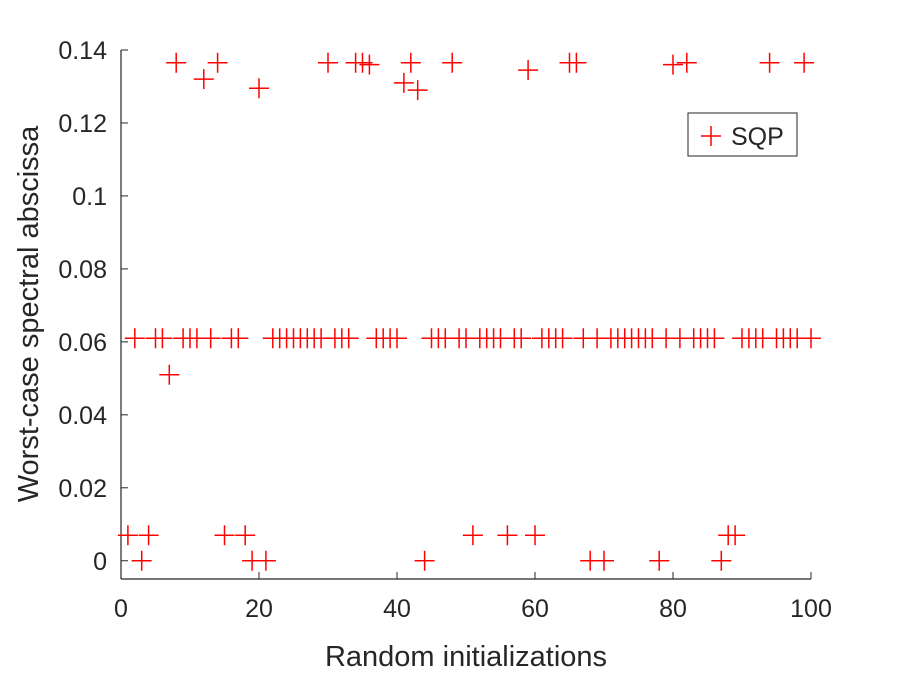 This screenshot has height=673, width=897. I want to click on y-tick-label: 0.02, so click(82, 489).